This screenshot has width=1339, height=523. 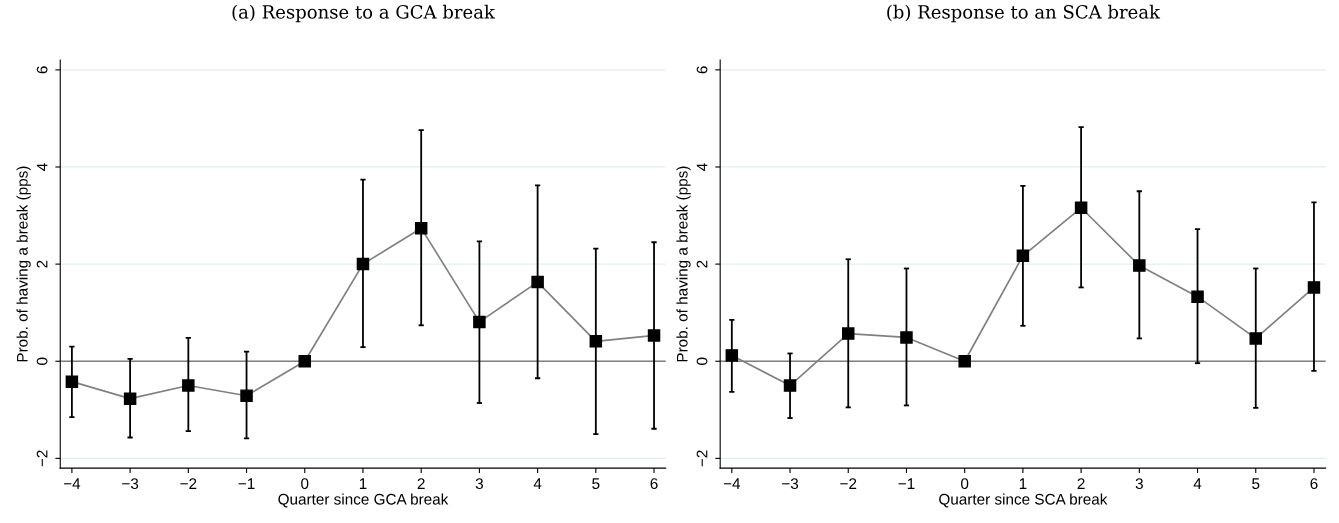 I want to click on x-axis-title: Quarter since GCA break, so click(x=363, y=500).